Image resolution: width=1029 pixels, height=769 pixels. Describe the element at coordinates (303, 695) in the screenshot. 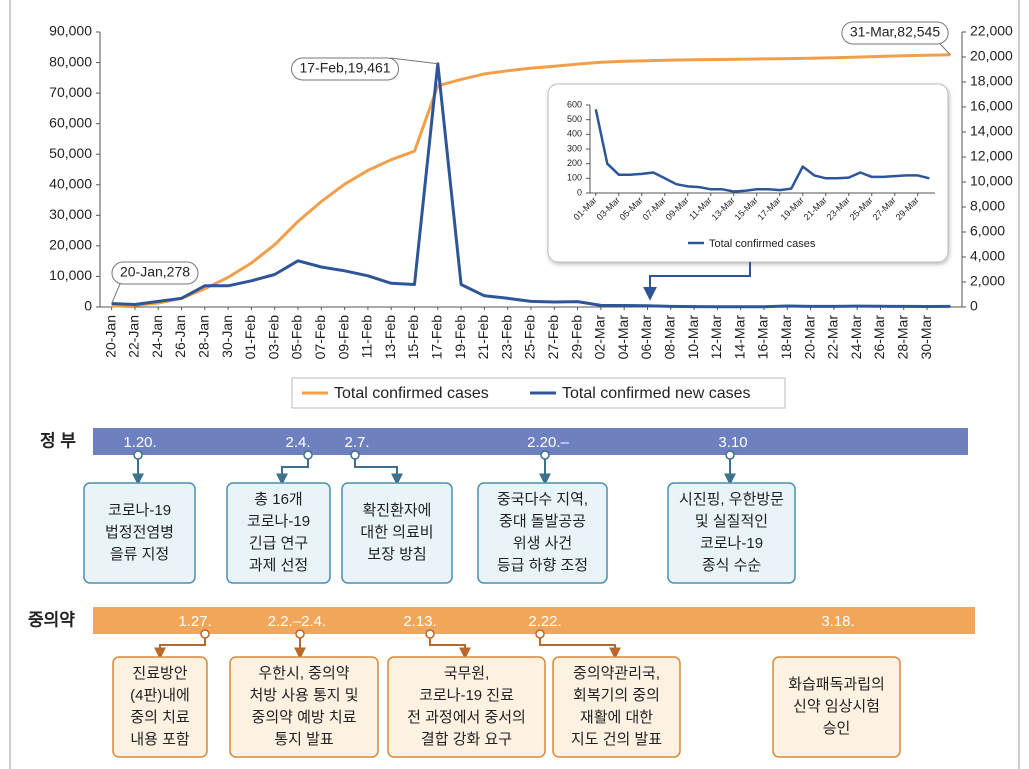

I see `event-text: 처방 사용 통지 및` at that location.